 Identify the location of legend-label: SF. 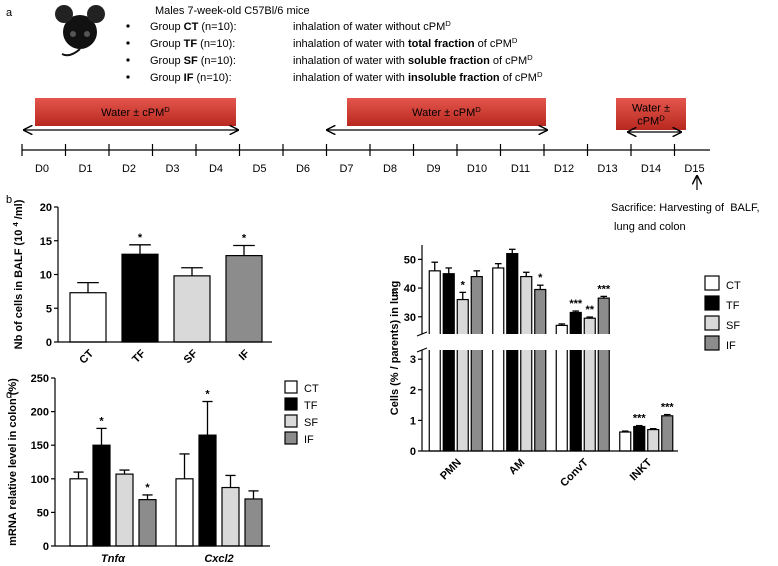
(733, 326).